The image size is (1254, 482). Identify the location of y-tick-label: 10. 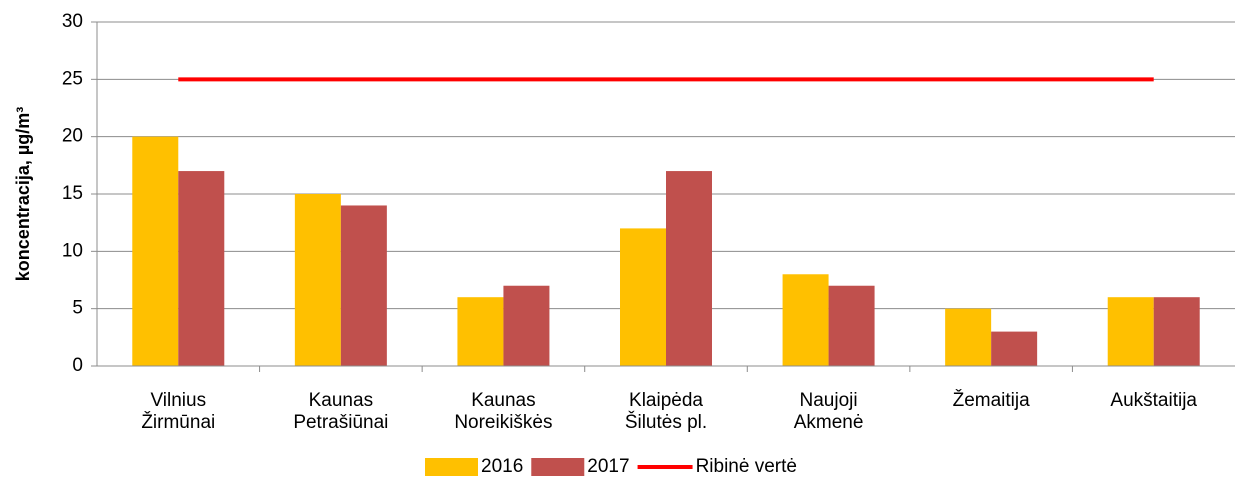
(72, 250).